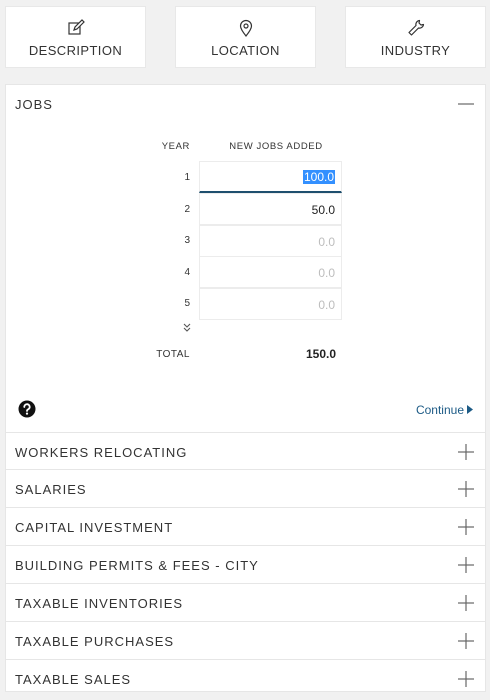 Image resolution: width=490 pixels, height=700 pixels. What do you see at coordinates (173, 354) in the screenshot?
I see `total-label: TOTAL` at bounding box center [173, 354].